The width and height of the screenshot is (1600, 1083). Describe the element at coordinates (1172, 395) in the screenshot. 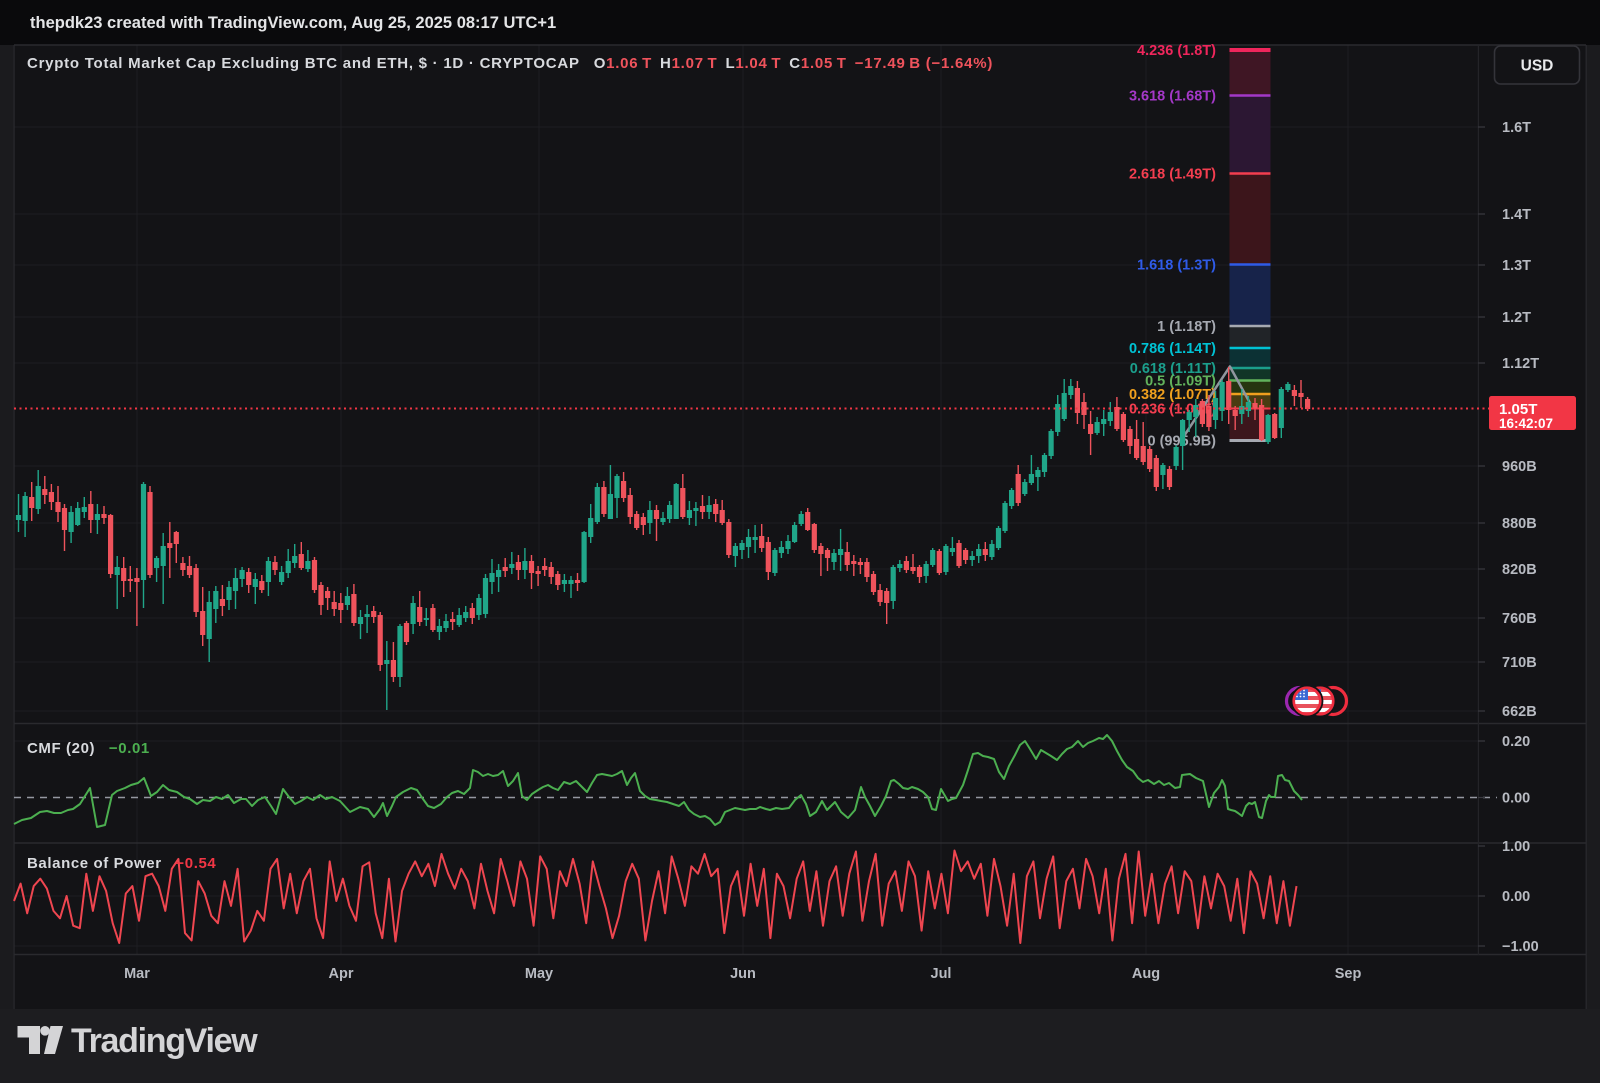

I see `svg-text: 0.382 (1.07T)` at that location.